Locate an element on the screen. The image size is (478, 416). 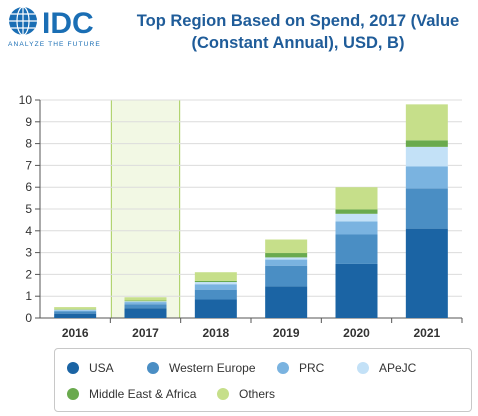
legend-item-apejc: APeJC is located at coordinates (386, 368).